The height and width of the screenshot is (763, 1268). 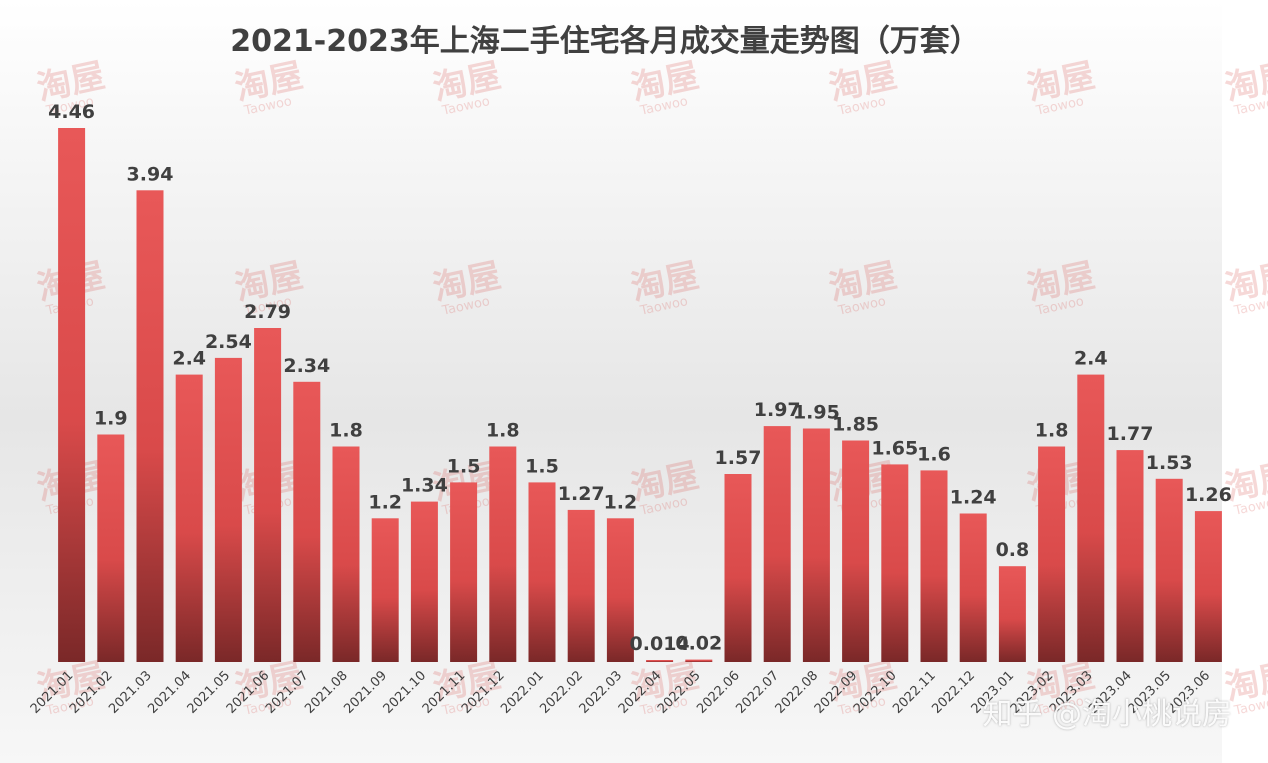 I want to click on value-label-2023.01: 0.8, so click(x=1013, y=550).